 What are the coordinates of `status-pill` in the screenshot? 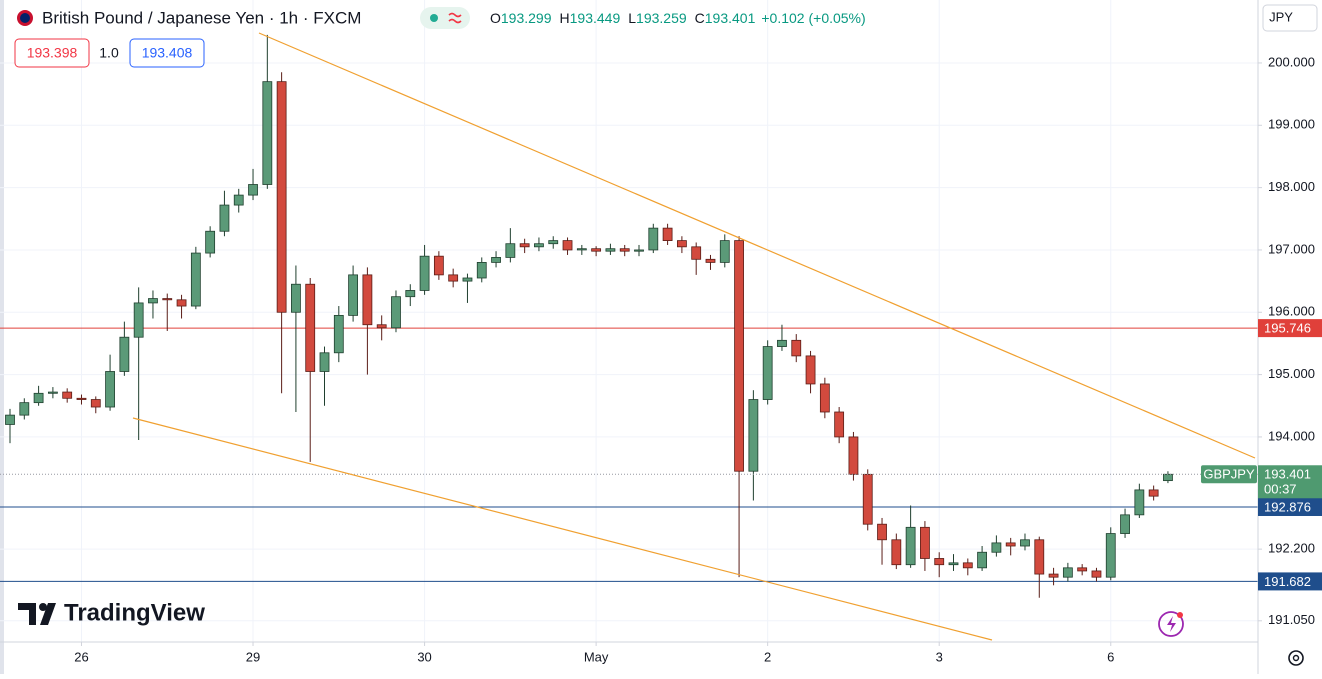 It's located at (445, 18).